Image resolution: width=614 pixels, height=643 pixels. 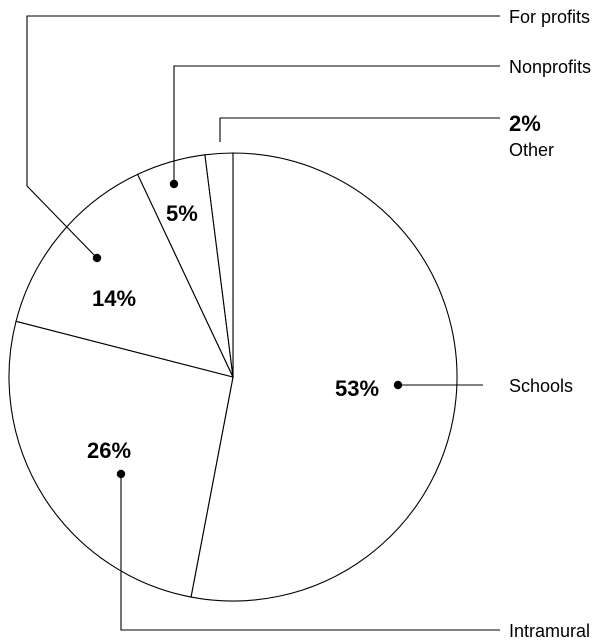 What do you see at coordinates (114, 298) in the screenshot?
I see `pct-label-for-profits: 14%` at bounding box center [114, 298].